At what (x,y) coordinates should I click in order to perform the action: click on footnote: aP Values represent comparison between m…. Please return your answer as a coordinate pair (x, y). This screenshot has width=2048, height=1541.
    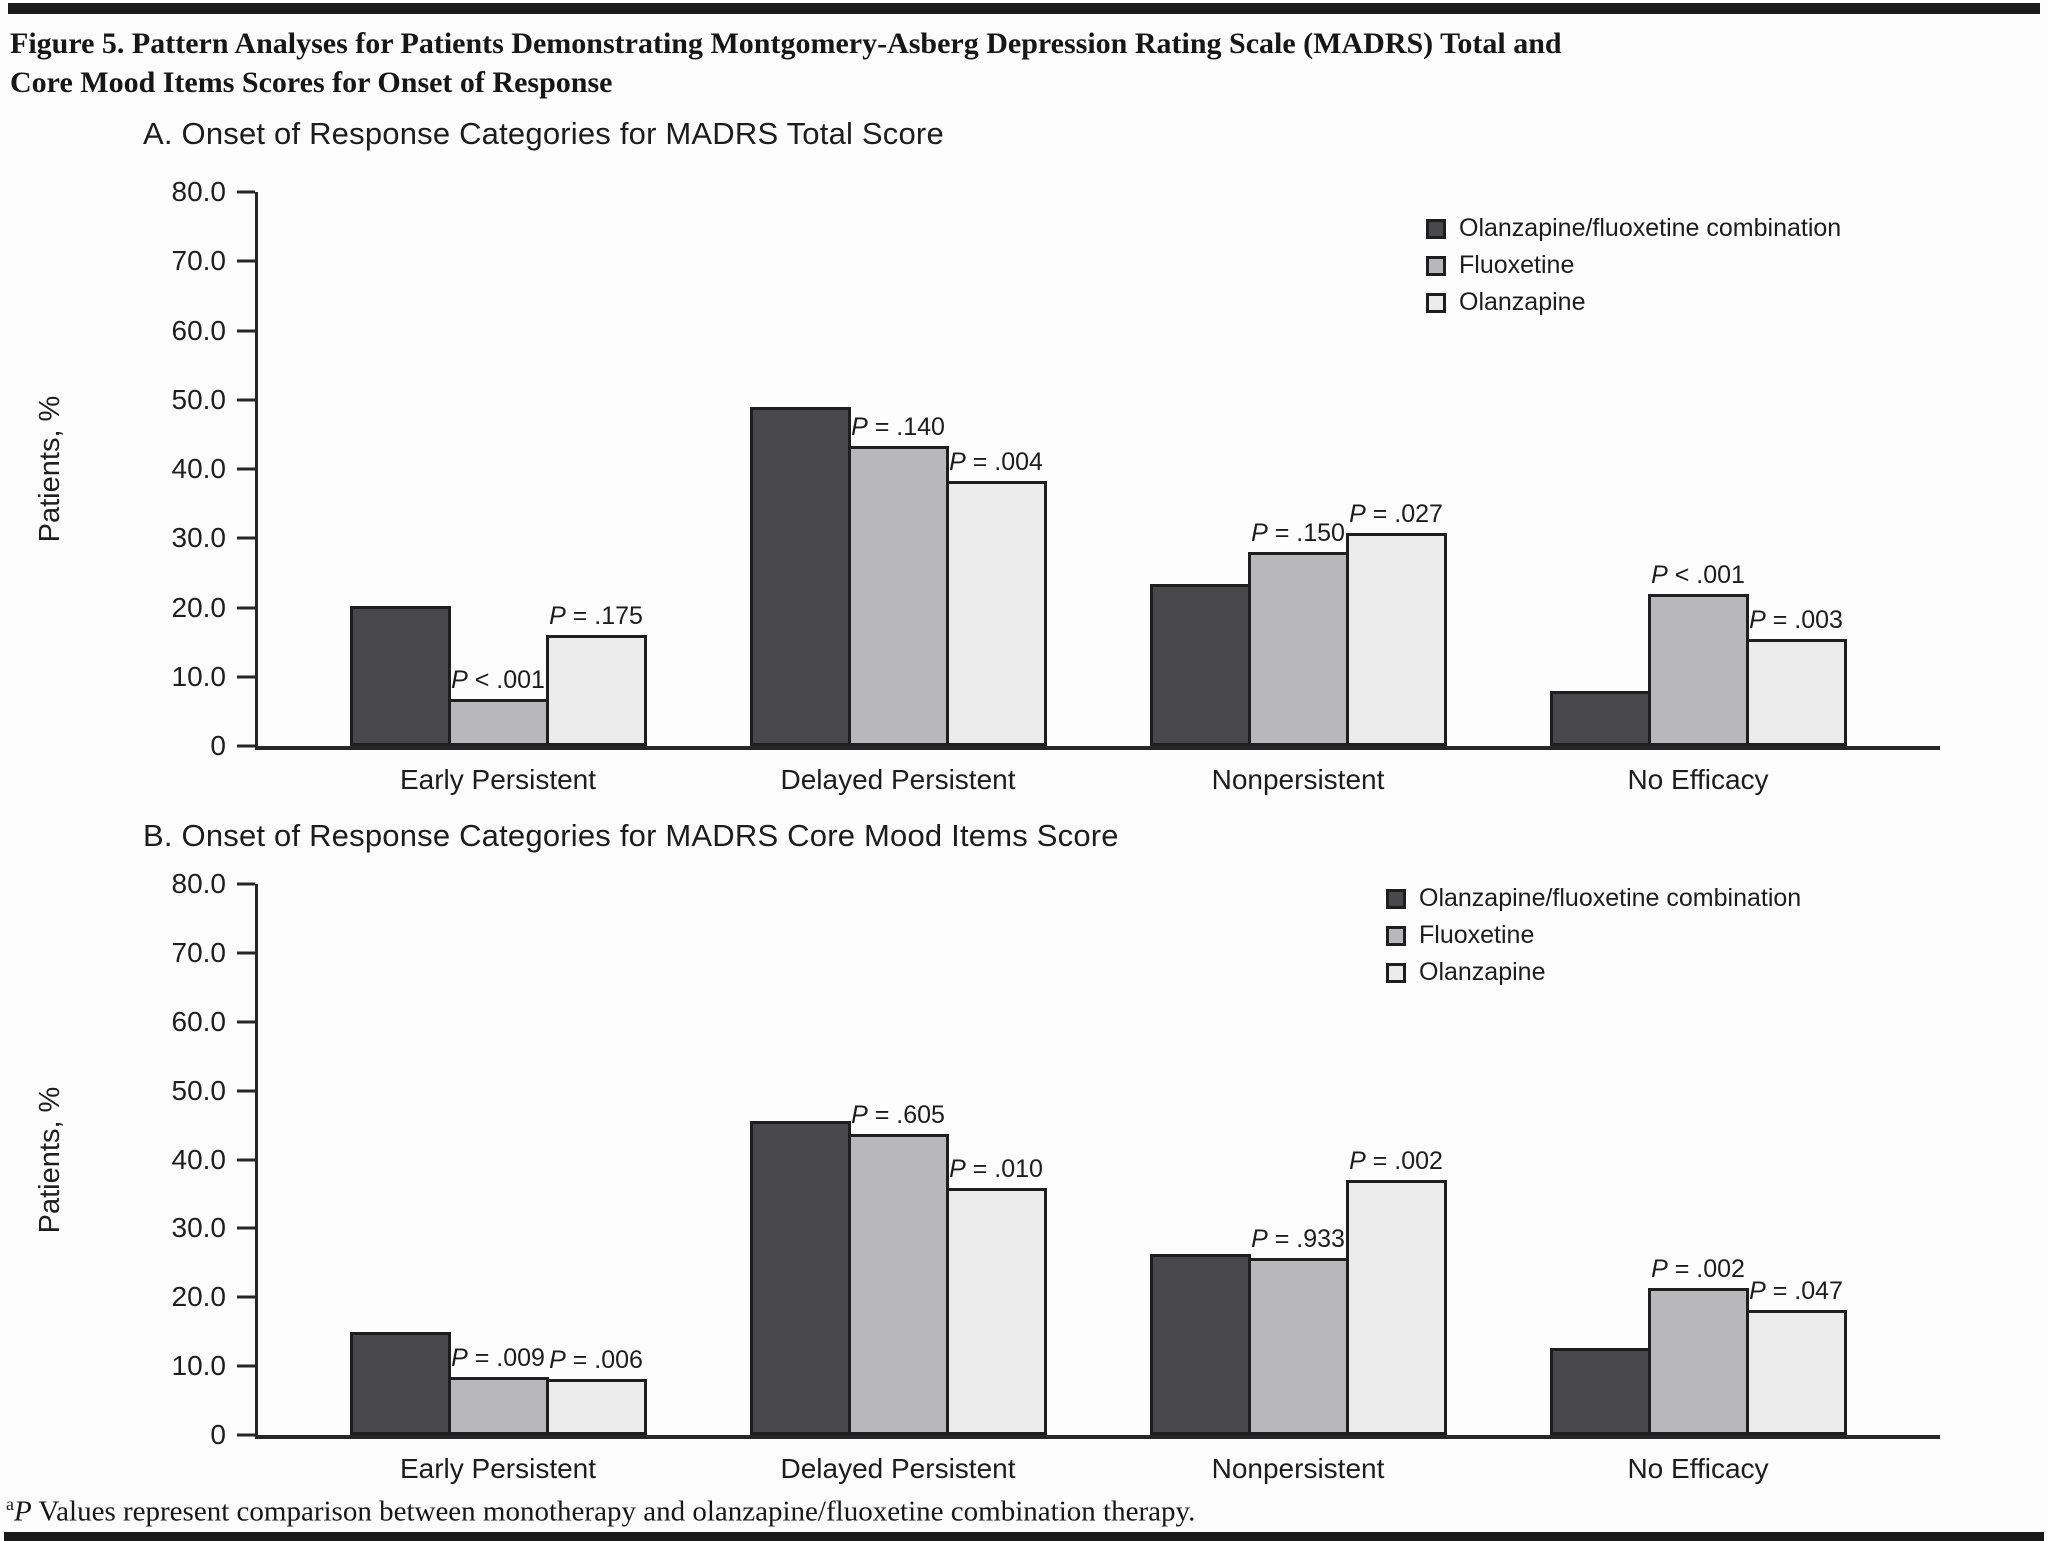
    Looking at the image, I should click on (956, 1511).